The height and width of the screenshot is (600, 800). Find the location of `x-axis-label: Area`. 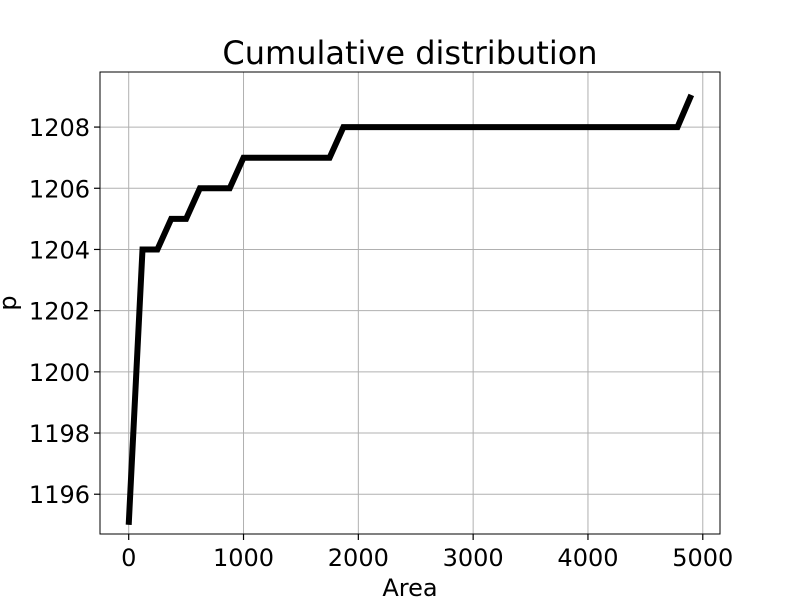

x-axis-label: Area is located at coordinates (409, 587).